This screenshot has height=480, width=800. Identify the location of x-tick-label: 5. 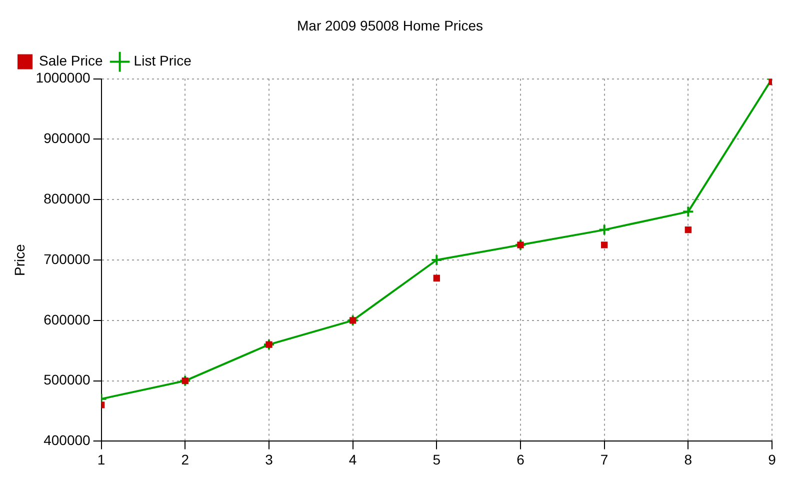
(436, 459).